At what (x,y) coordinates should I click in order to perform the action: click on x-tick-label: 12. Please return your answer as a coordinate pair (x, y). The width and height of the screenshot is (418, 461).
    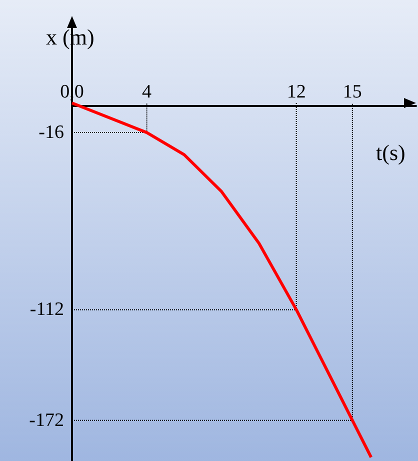
    Looking at the image, I should click on (296, 91).